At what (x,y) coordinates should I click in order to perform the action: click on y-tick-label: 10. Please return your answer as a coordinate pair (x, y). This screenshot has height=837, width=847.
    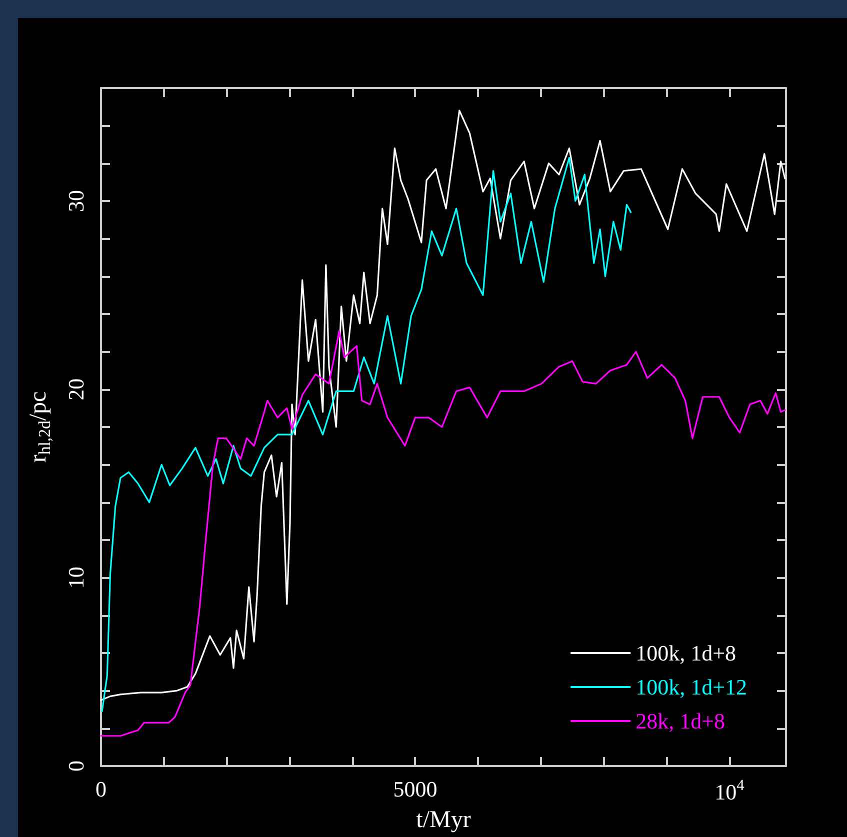
    Looking at the image, I should click on (76, 577).